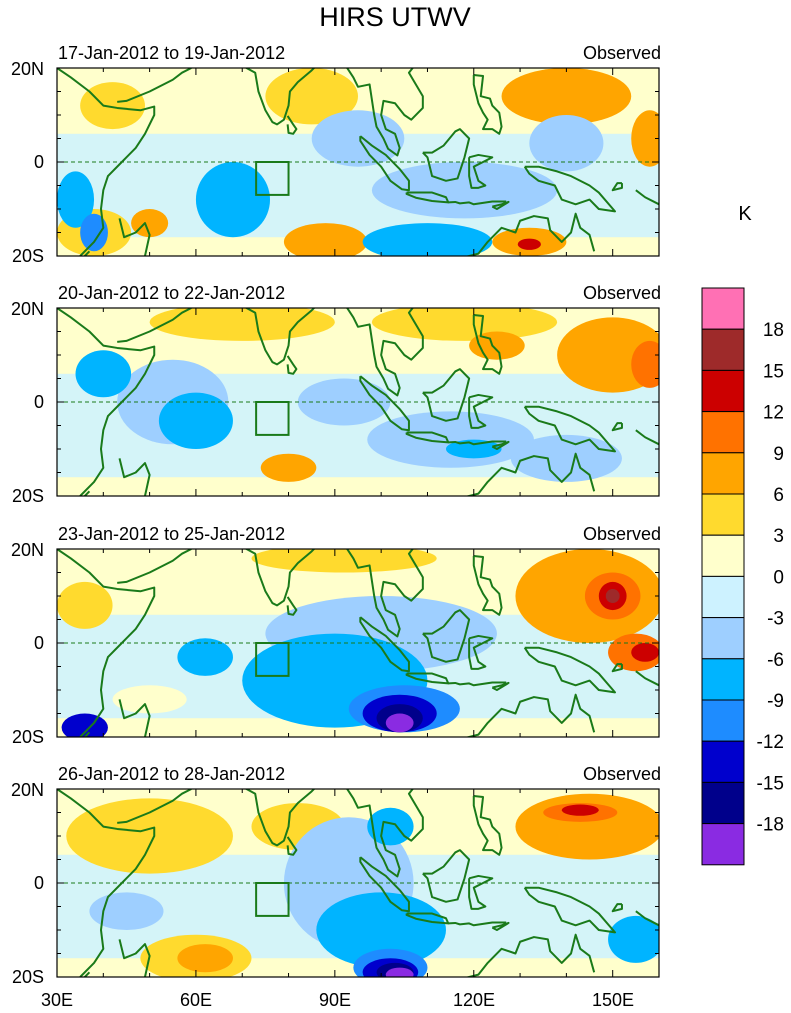  Describe the element at coordinates (778, 495) in the screenshot. I see `colorbar-label: 6` at that location.